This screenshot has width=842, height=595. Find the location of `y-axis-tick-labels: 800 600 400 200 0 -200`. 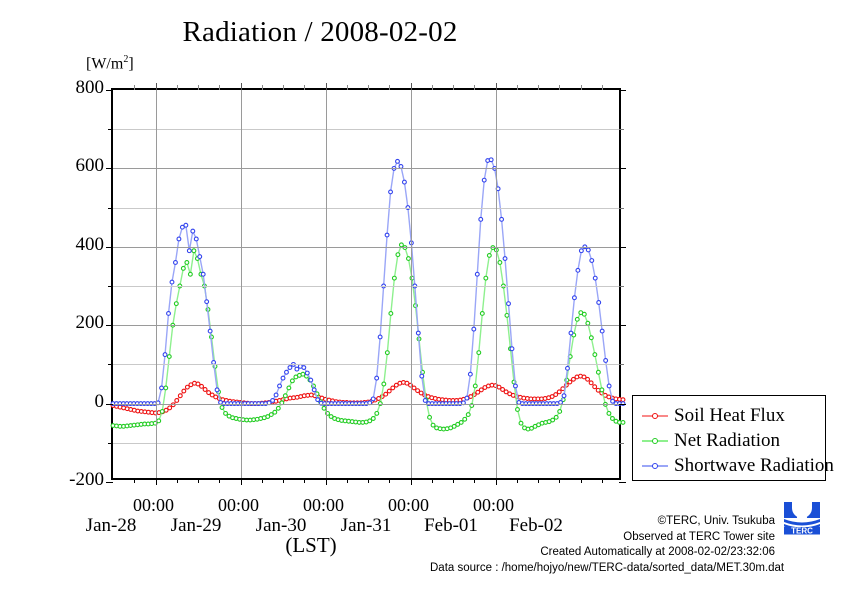

y-axis-tick-labels: 800 600 400 200 0 -200 is located at coordinates (72, 283).